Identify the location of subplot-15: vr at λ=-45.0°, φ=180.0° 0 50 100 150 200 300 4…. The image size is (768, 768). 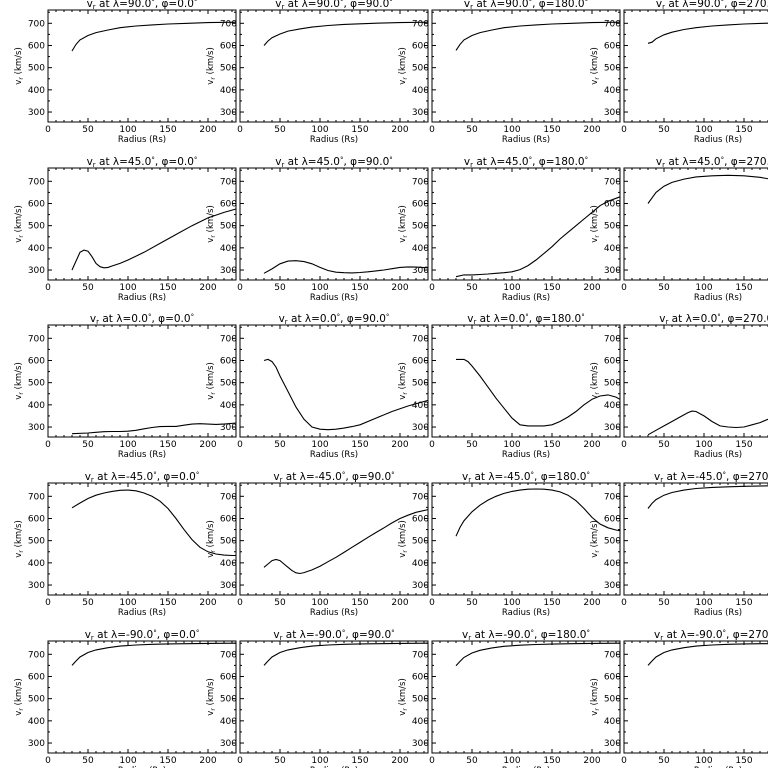
(509, 544).